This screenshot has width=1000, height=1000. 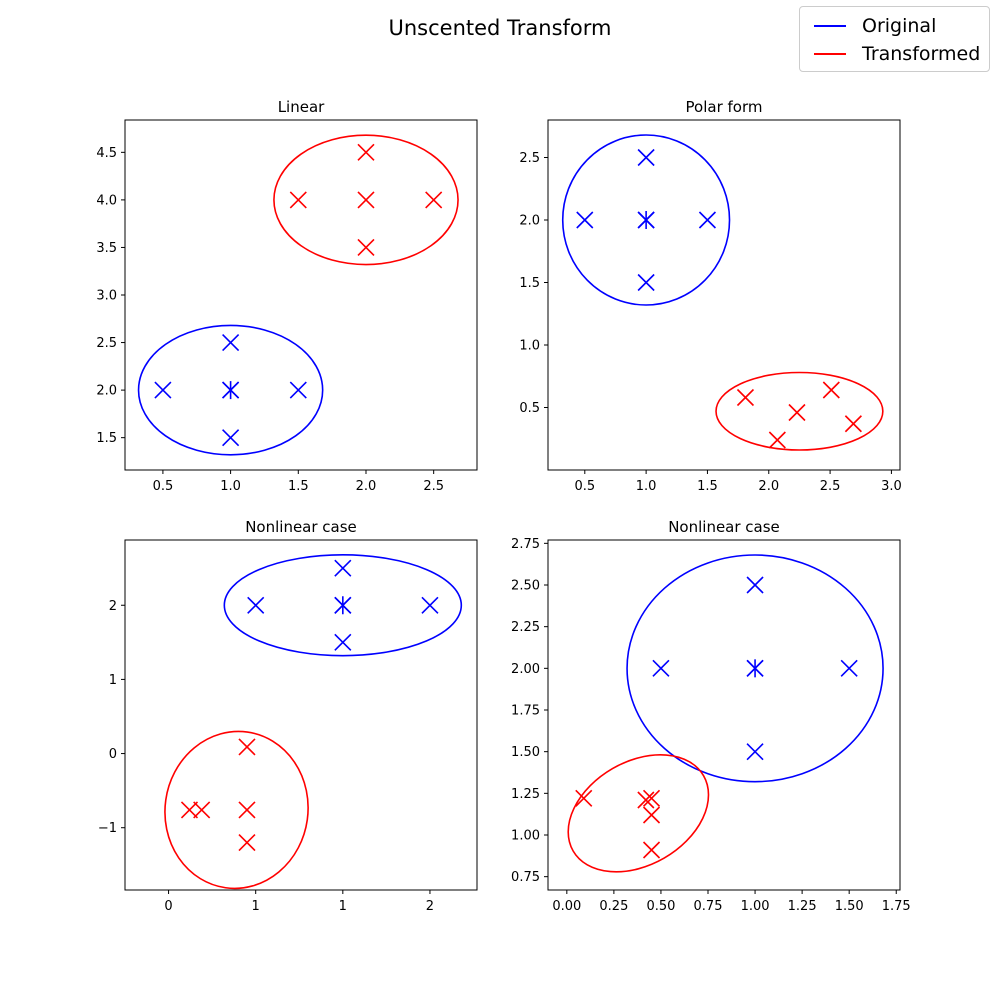 I want to click on y-tick-label: 4.5, so click(x=106, y=153).